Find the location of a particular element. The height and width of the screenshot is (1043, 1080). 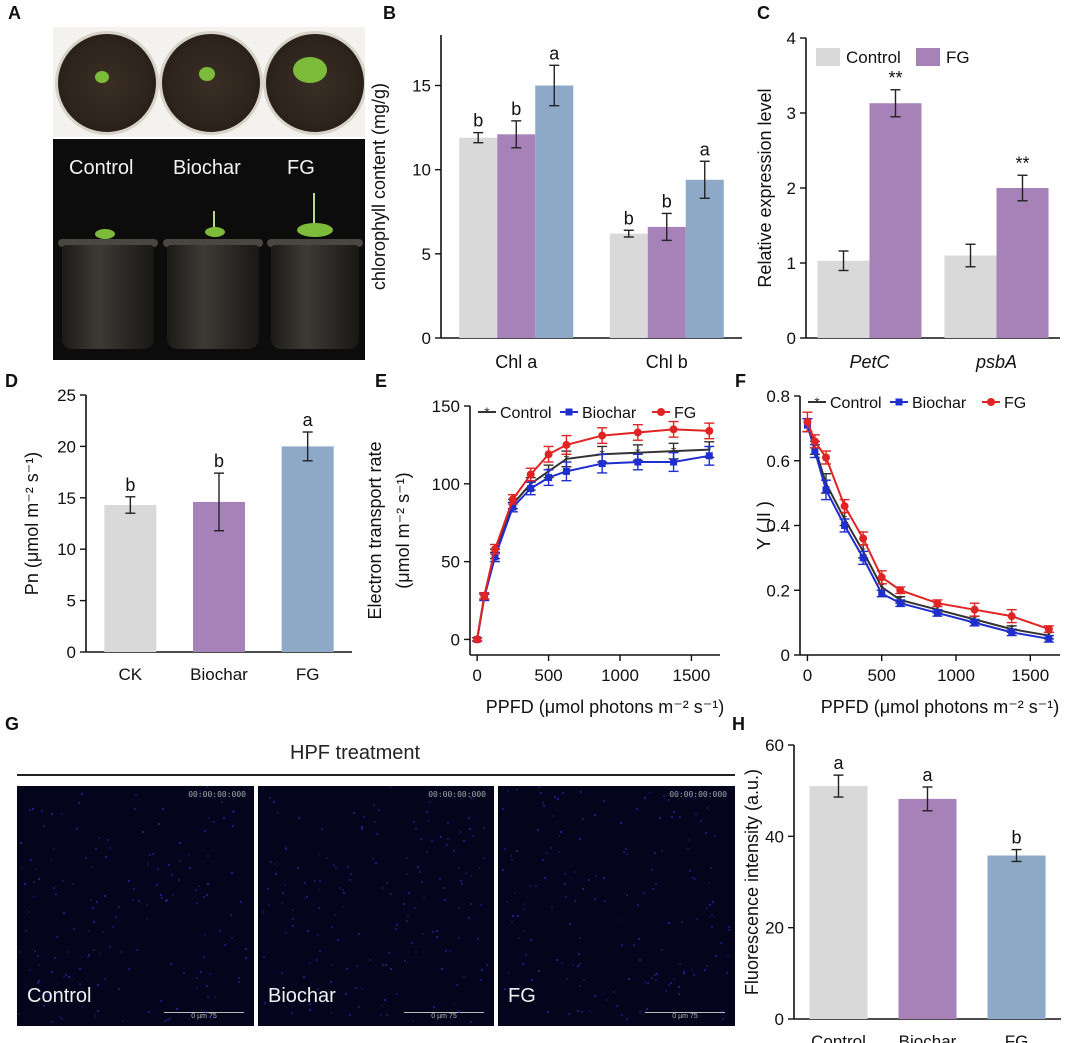

y-tick-label-e: 0 is located at coordinates (455, 639).